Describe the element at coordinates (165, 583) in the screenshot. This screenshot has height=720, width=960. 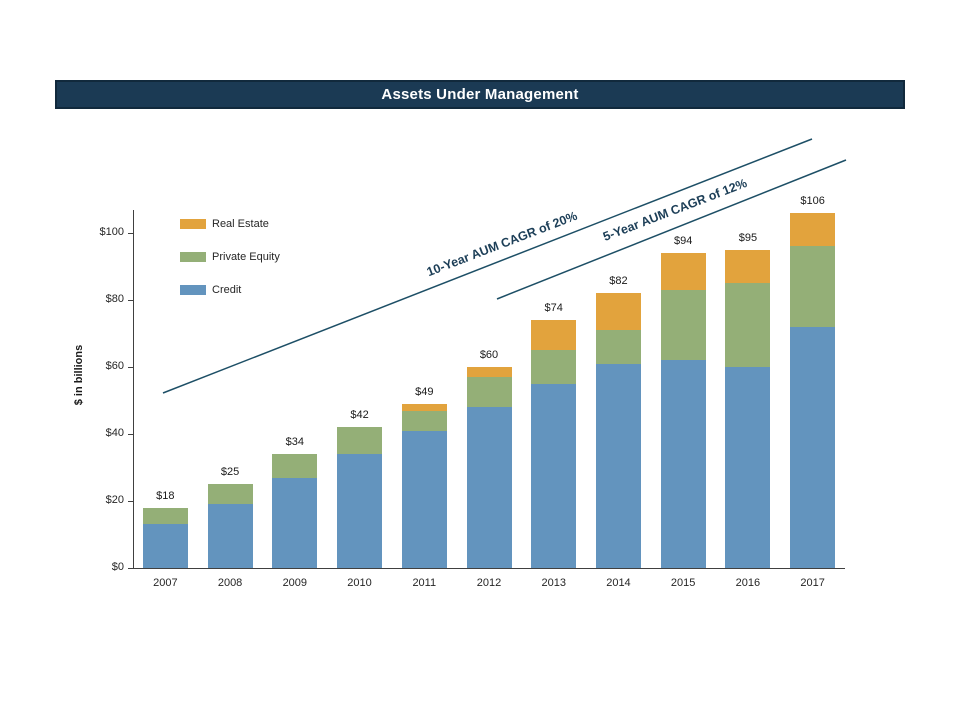
I see `x-axis-label: 2007` at that location.